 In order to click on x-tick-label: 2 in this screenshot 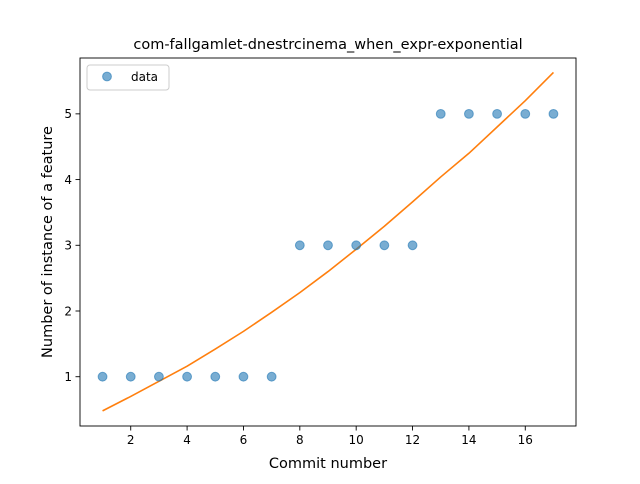, I will do `click(131, 440)`.